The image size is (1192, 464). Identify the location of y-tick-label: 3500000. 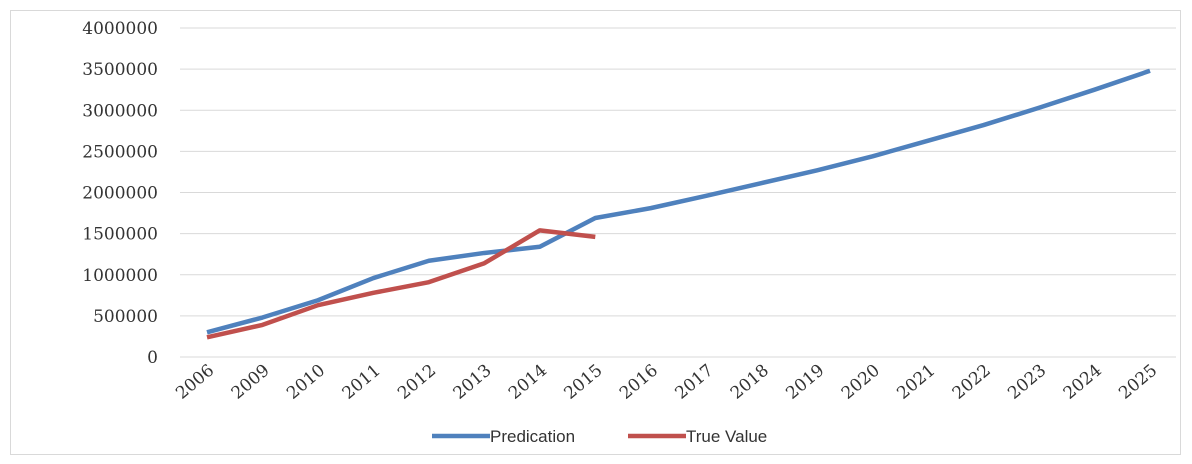
(120, 70).